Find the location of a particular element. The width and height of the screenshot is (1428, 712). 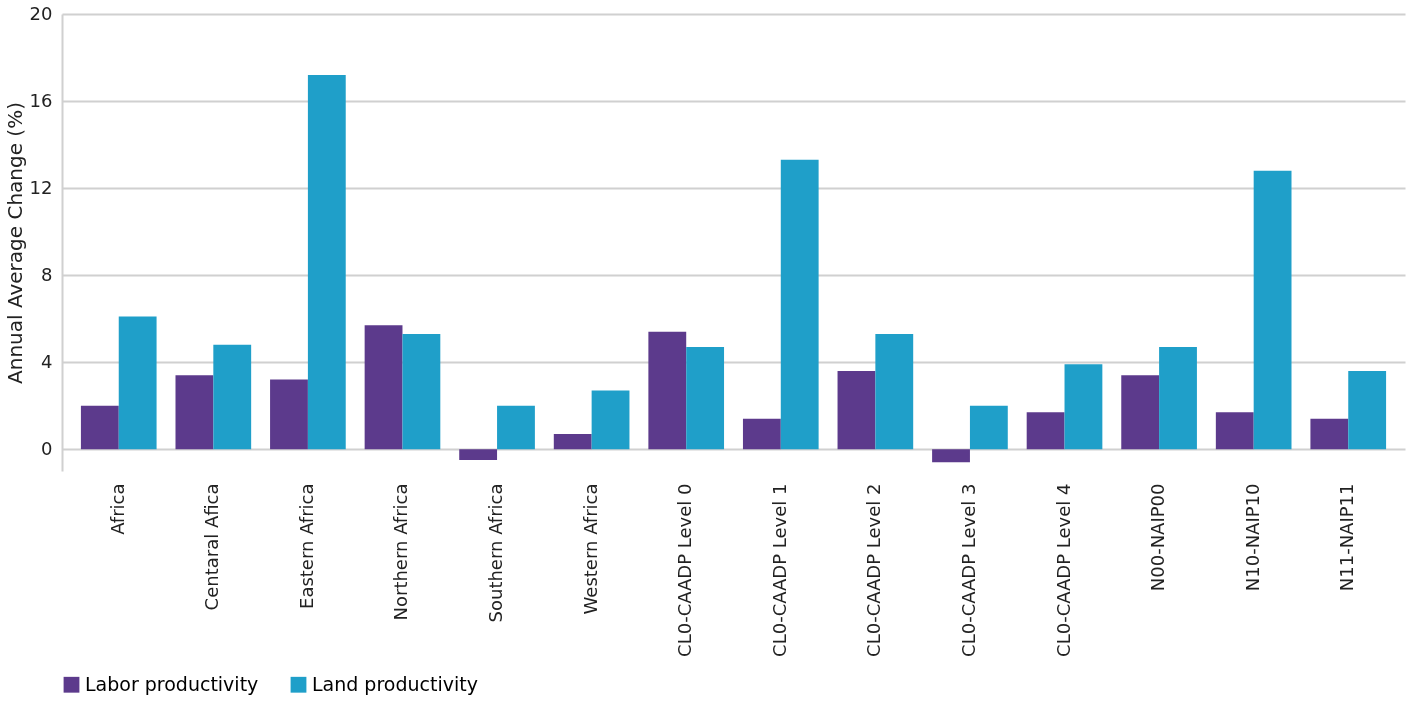

x-tick-label: Western Africa is located at coordinates (590, 549).